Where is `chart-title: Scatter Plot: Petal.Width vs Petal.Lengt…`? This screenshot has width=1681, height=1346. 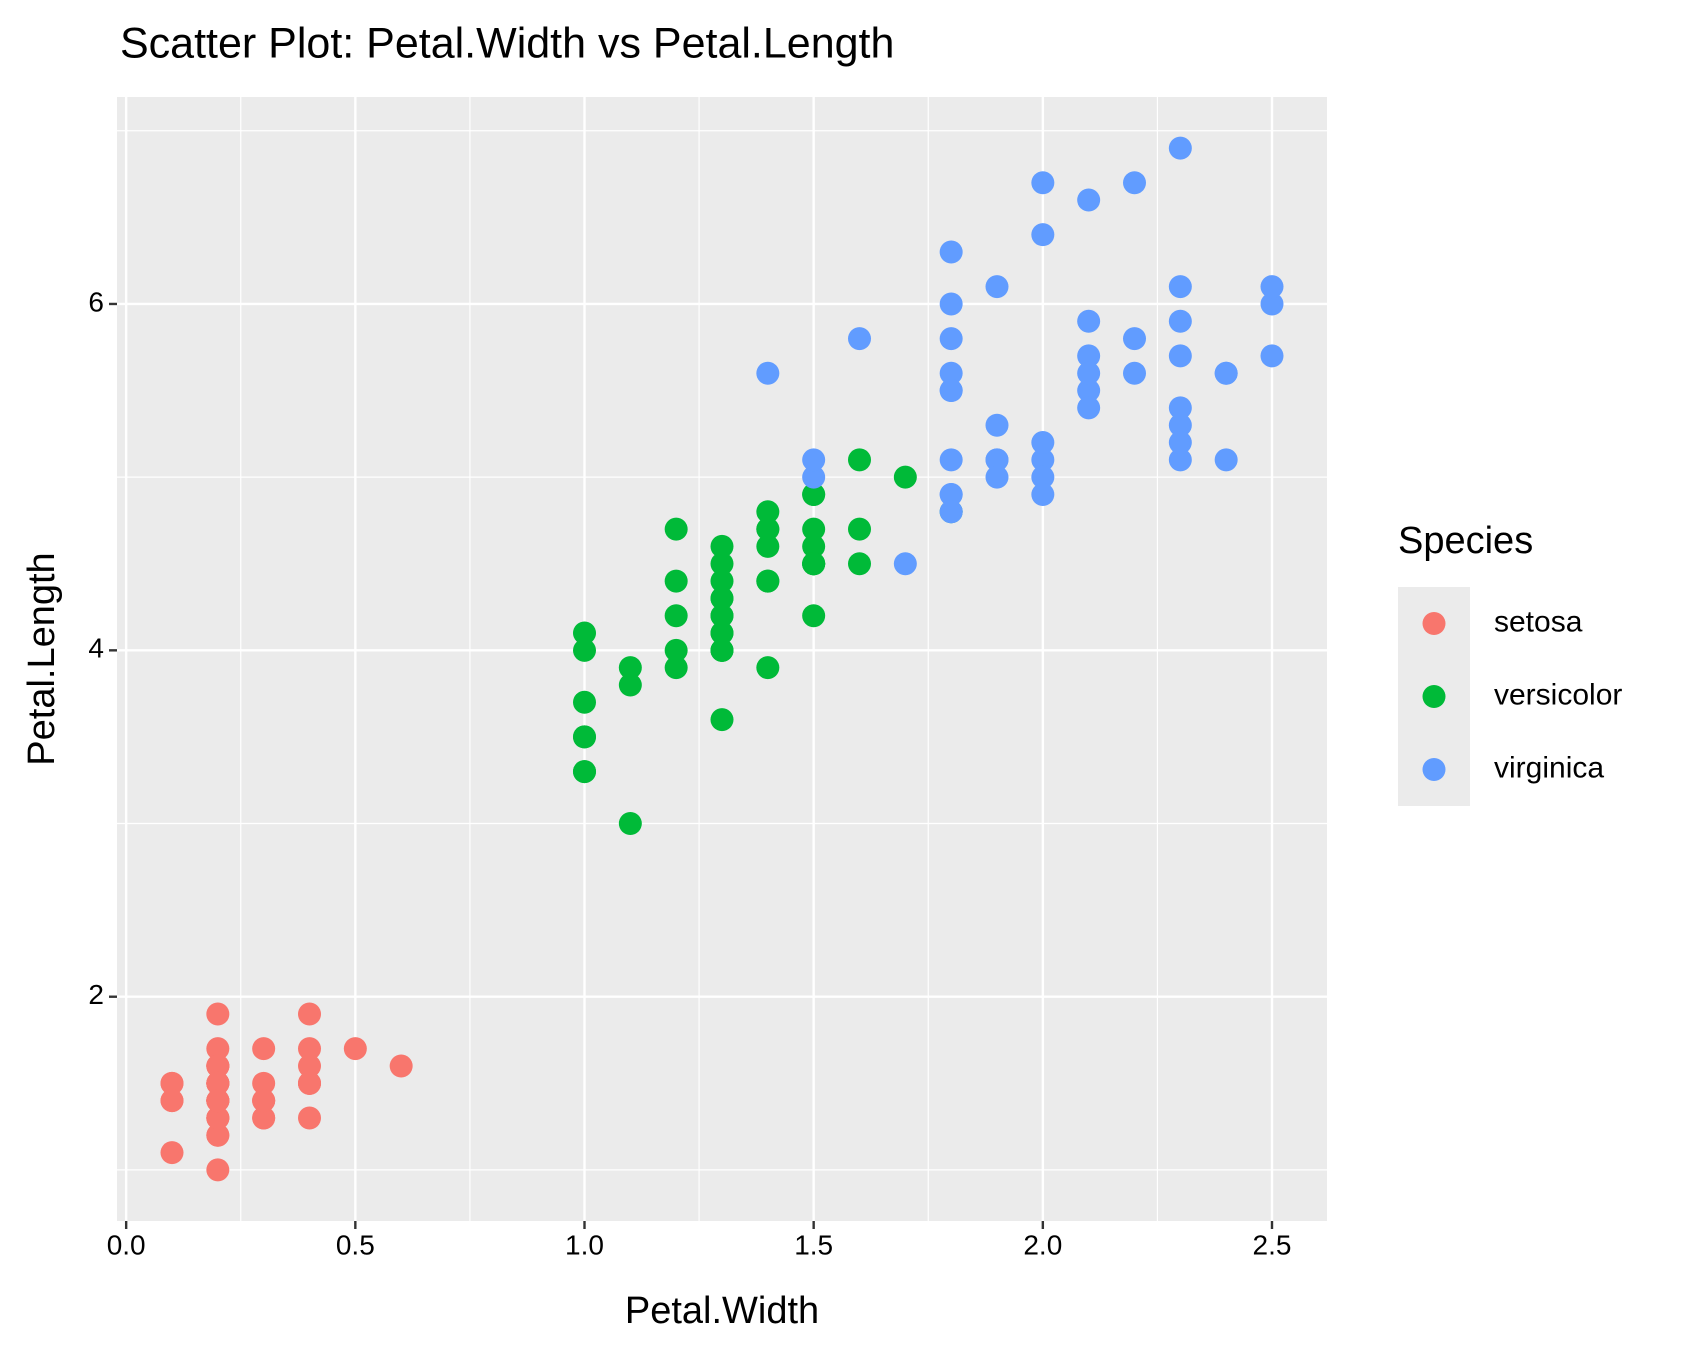 chart-title: Scatter Plot: Petal.Width vs Petal.Lengt… is located at coordinates (507, 43).